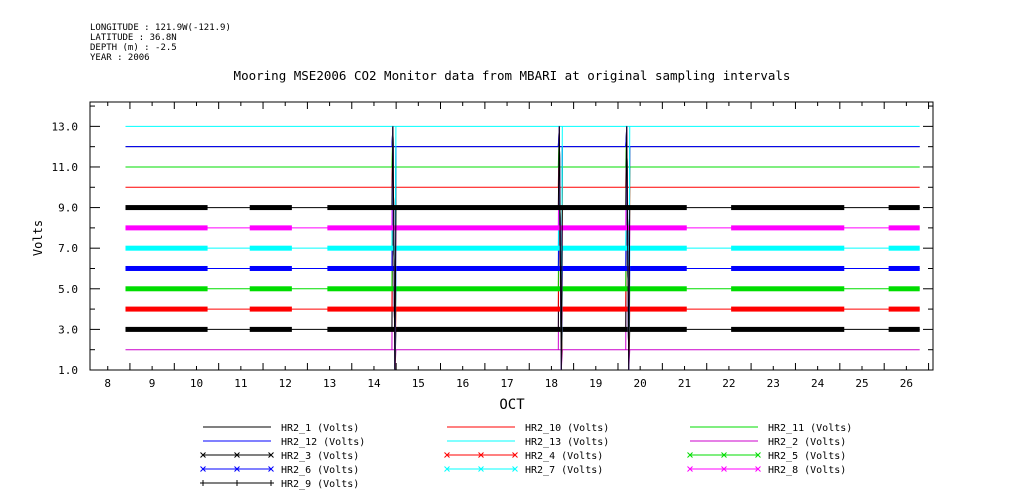 The height and width of the screenshot is (504, 1009). I want to click on legend-item: HR2_3 (Volts), so click(279, 456).